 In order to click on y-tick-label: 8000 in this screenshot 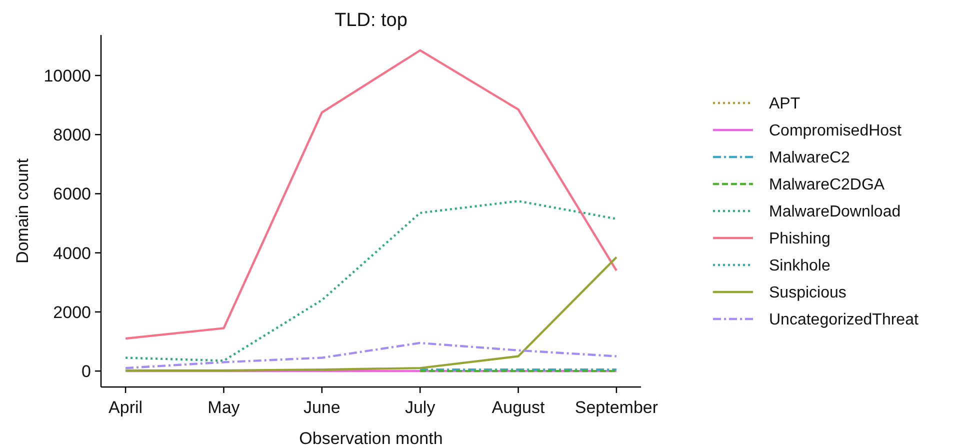, I will do `click(72, 135)`.